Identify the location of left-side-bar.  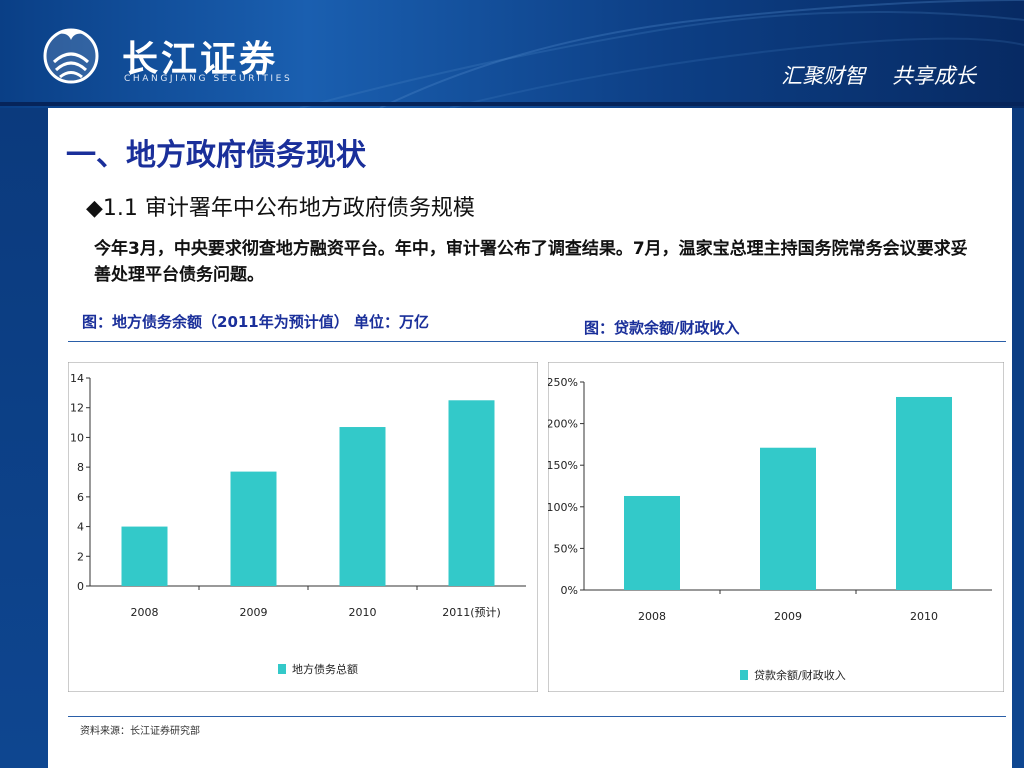
(24, 438).